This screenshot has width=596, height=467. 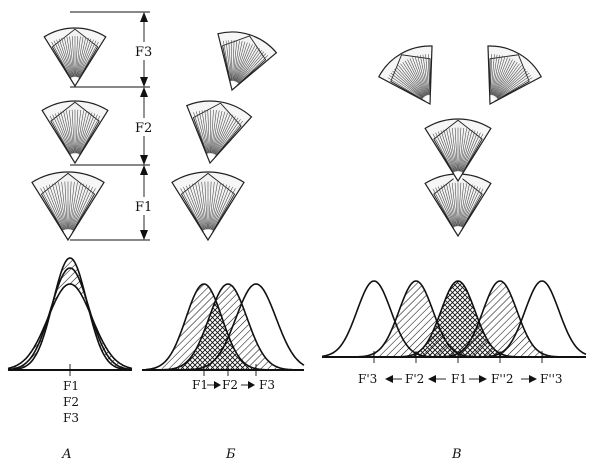 I want to click on axis-b-arrows, so click(x=231, y=385).